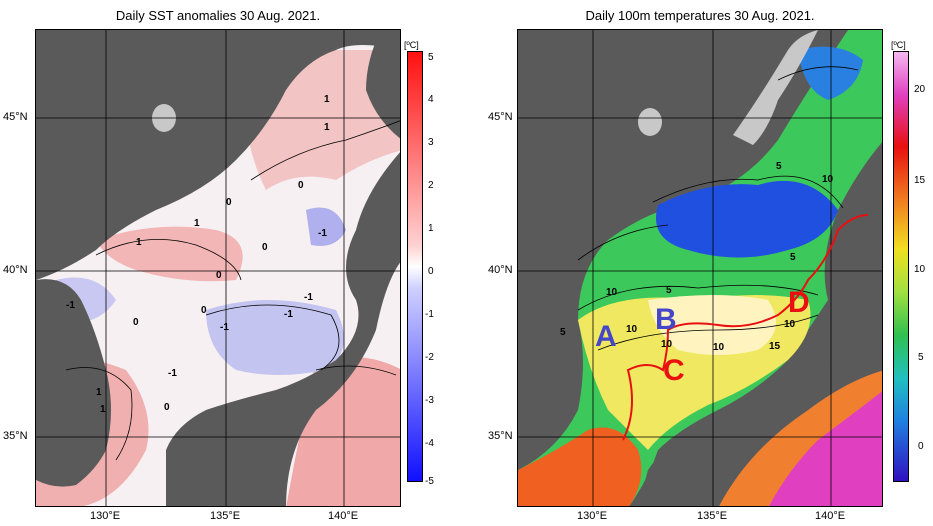  Describe the element at coordinates (901, 266) in the screenshot. I see `temperature-colorbar` at that location.